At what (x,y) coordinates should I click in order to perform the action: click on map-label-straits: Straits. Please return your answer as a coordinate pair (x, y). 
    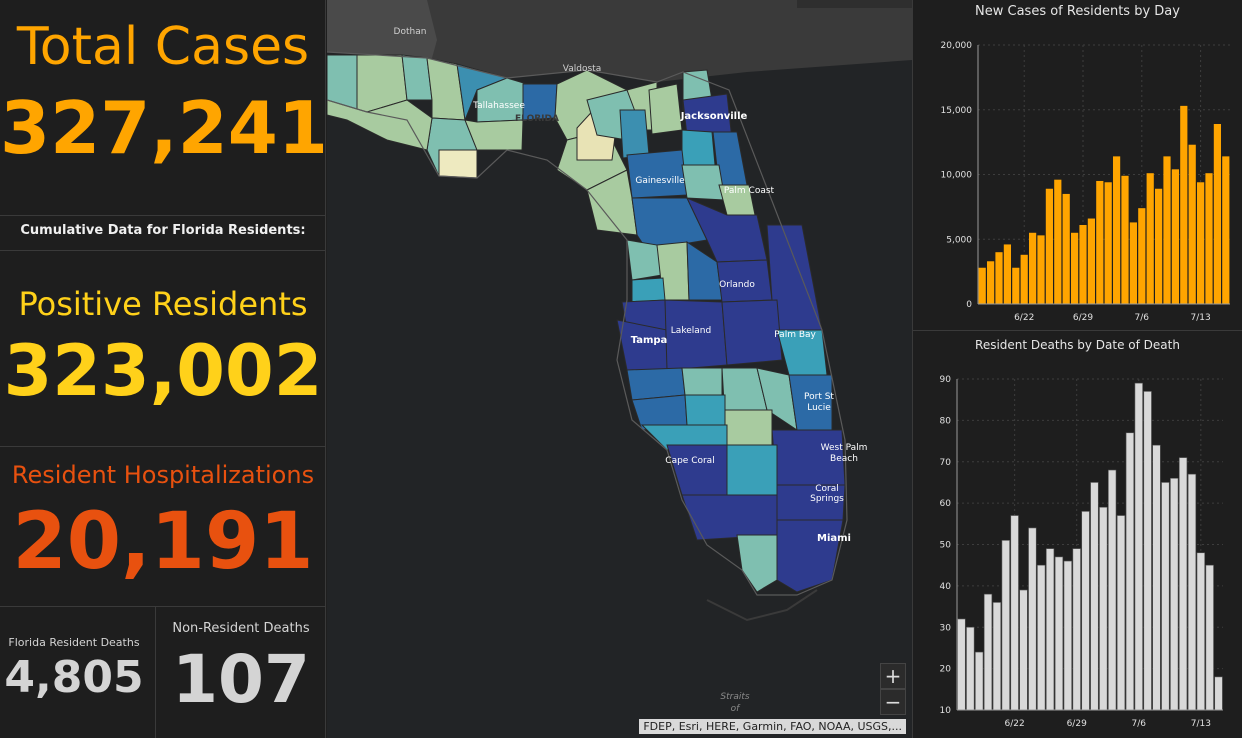
    Looking at the image, I should click on (734, 697).